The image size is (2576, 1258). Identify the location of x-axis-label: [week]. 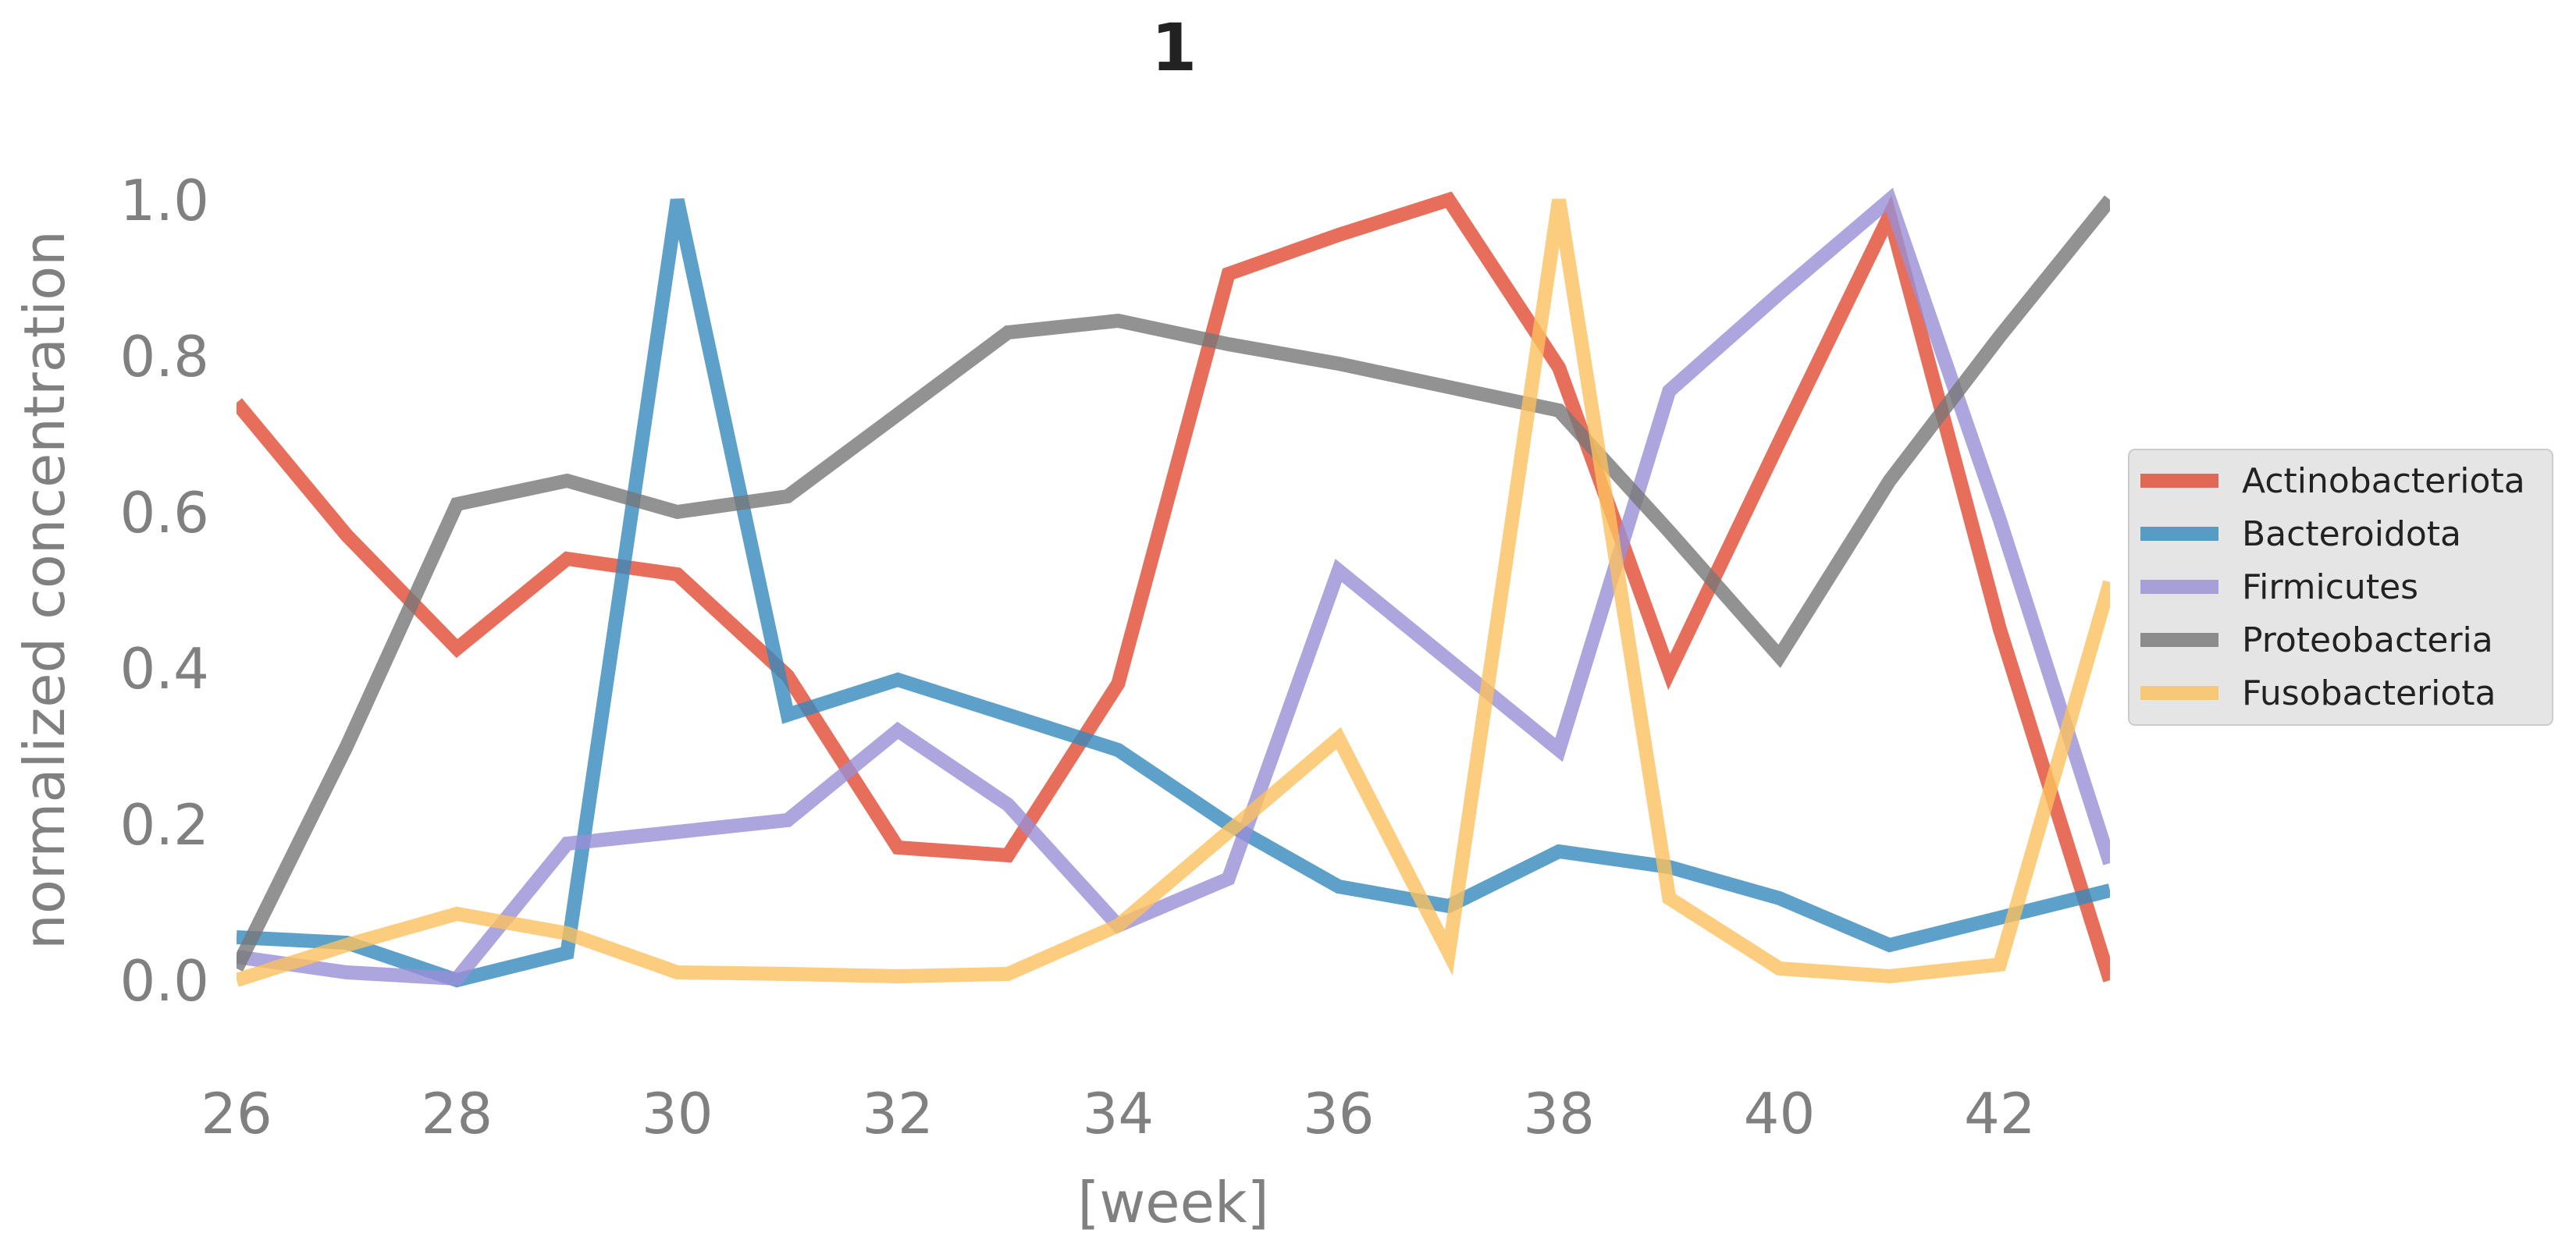
(1172, 1202).